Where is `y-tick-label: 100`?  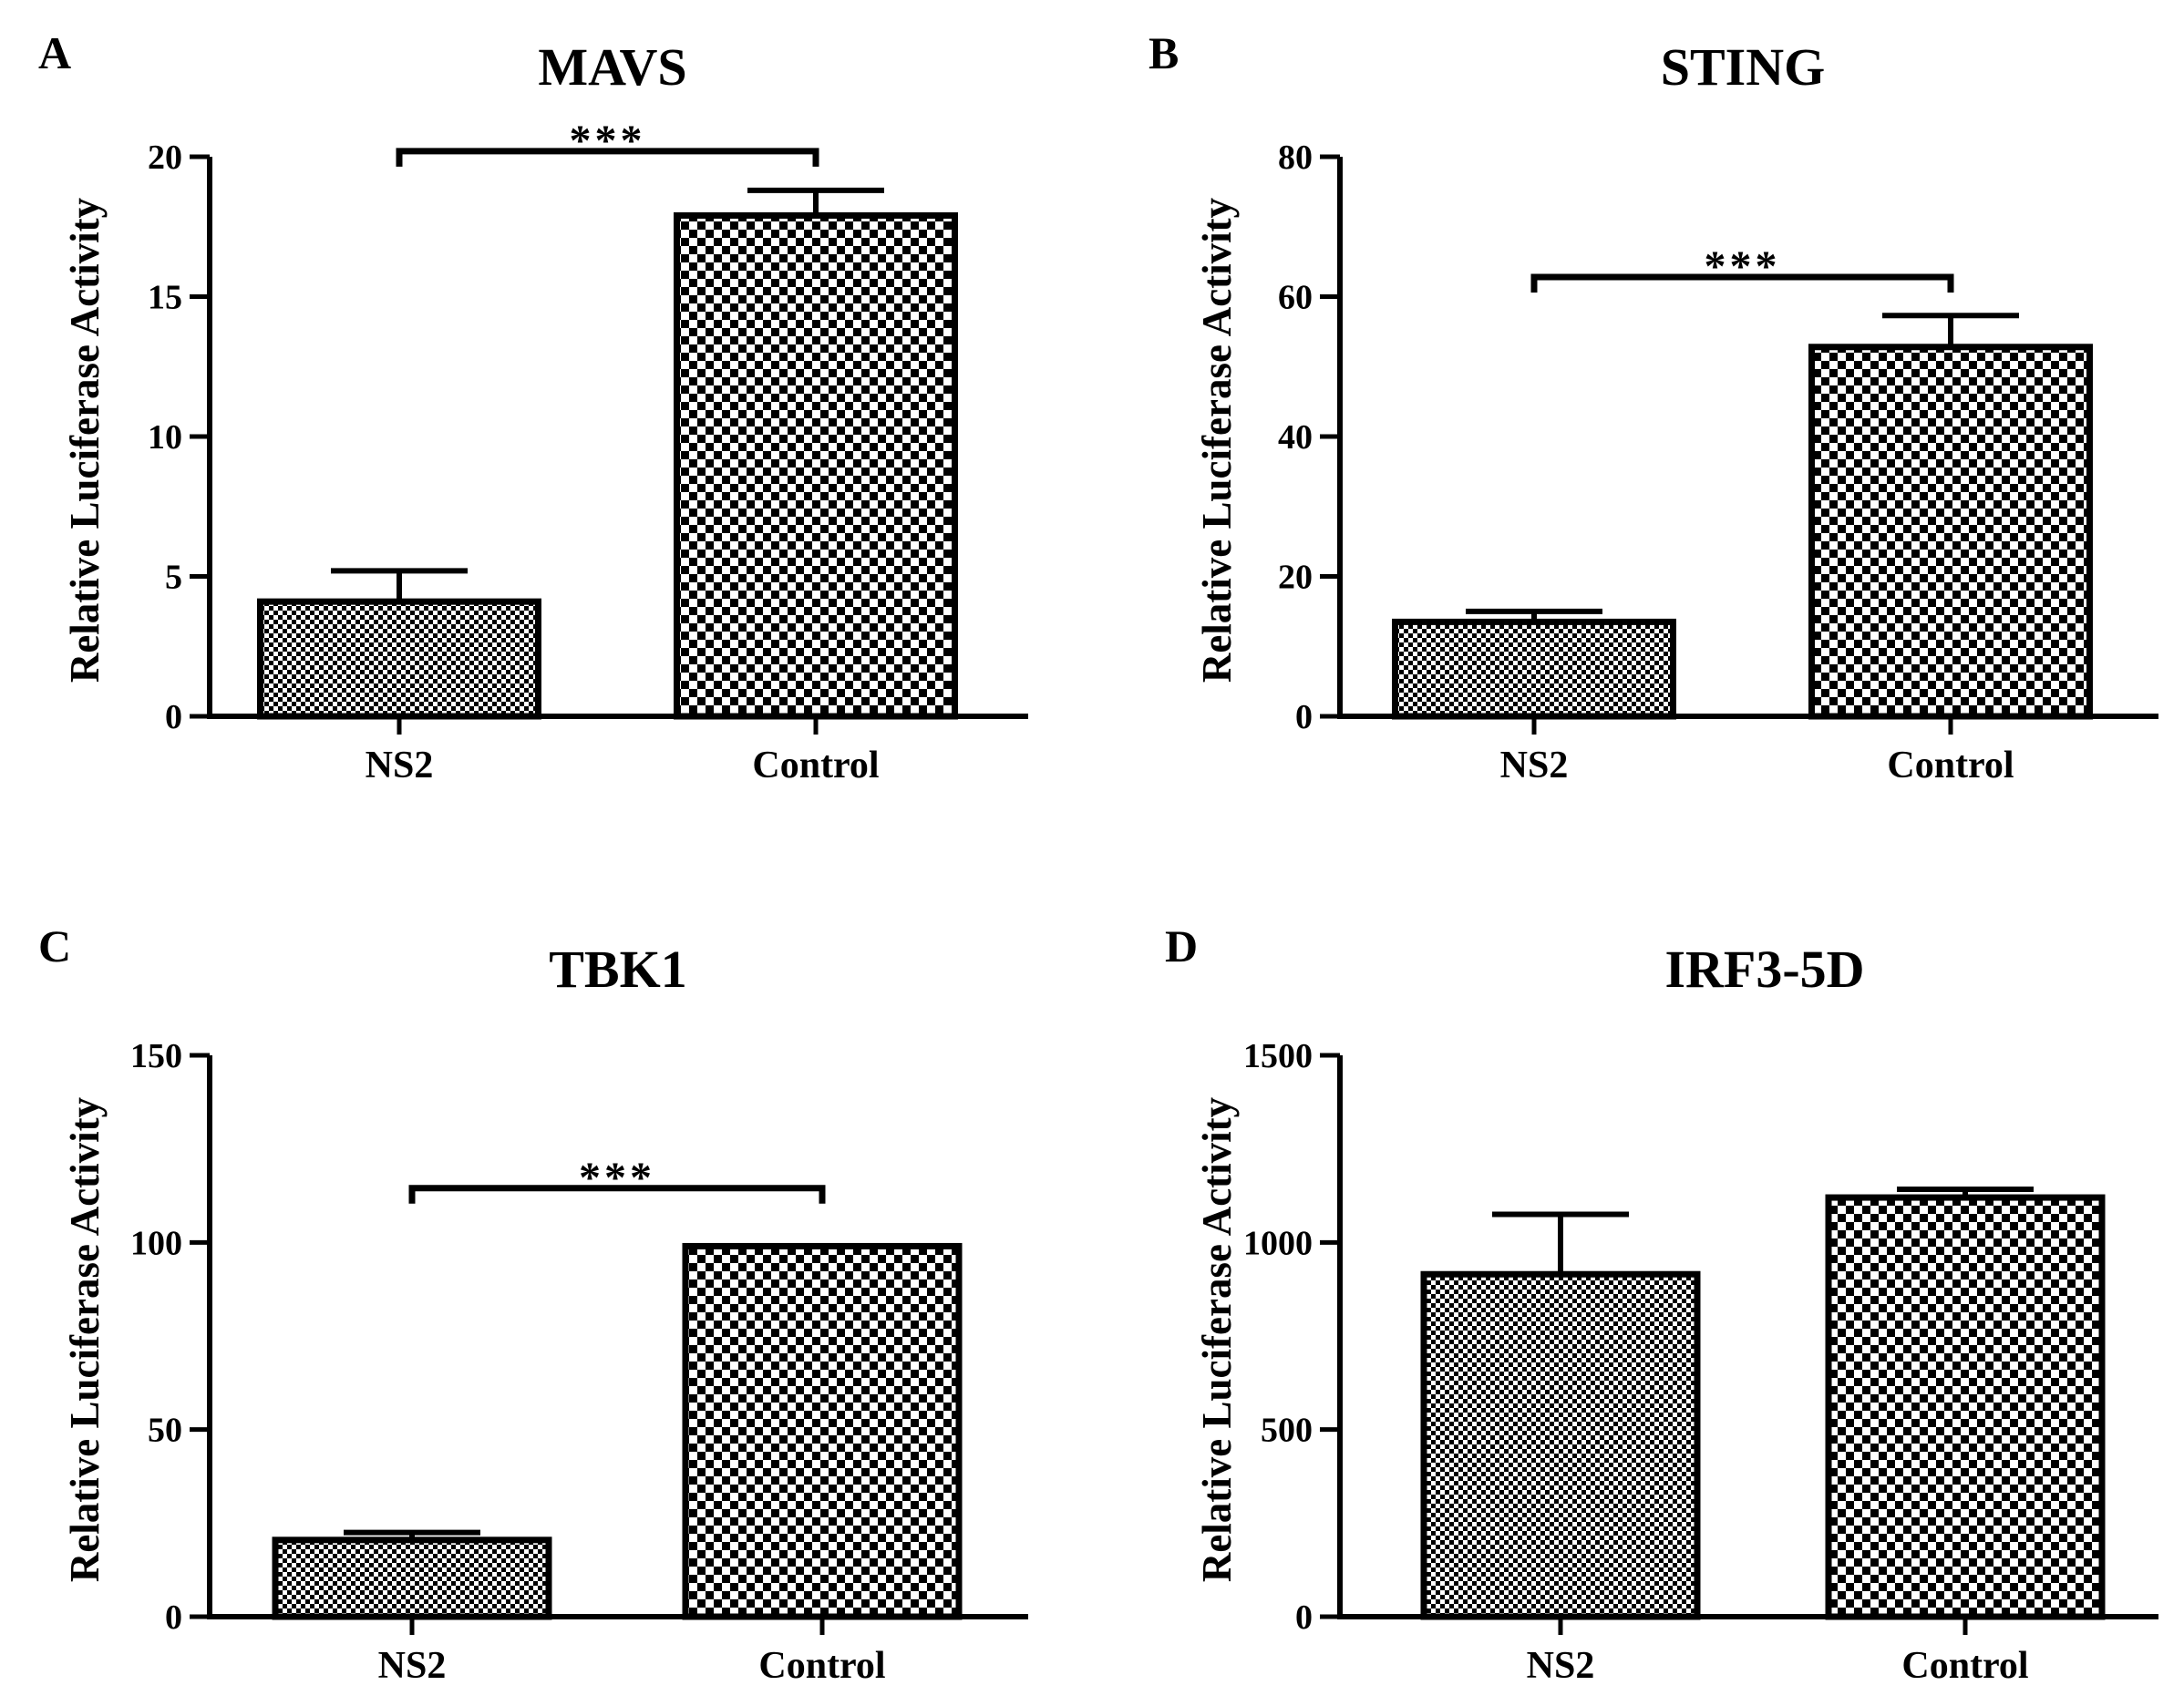
y-tick-label: 100 is located at coordinates (156, 1243).